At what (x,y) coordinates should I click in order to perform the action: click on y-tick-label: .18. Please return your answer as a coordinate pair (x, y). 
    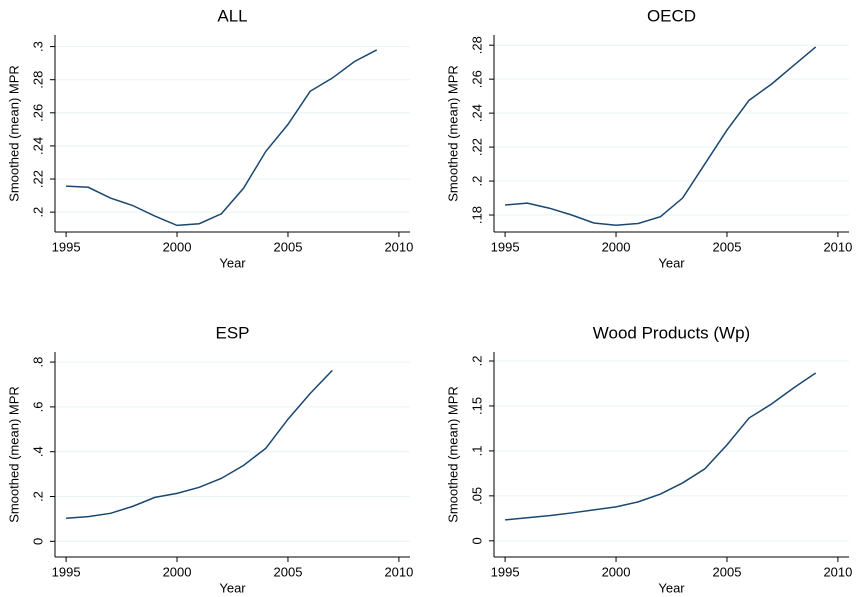
    Looking at the image, I should click on (476, 215).